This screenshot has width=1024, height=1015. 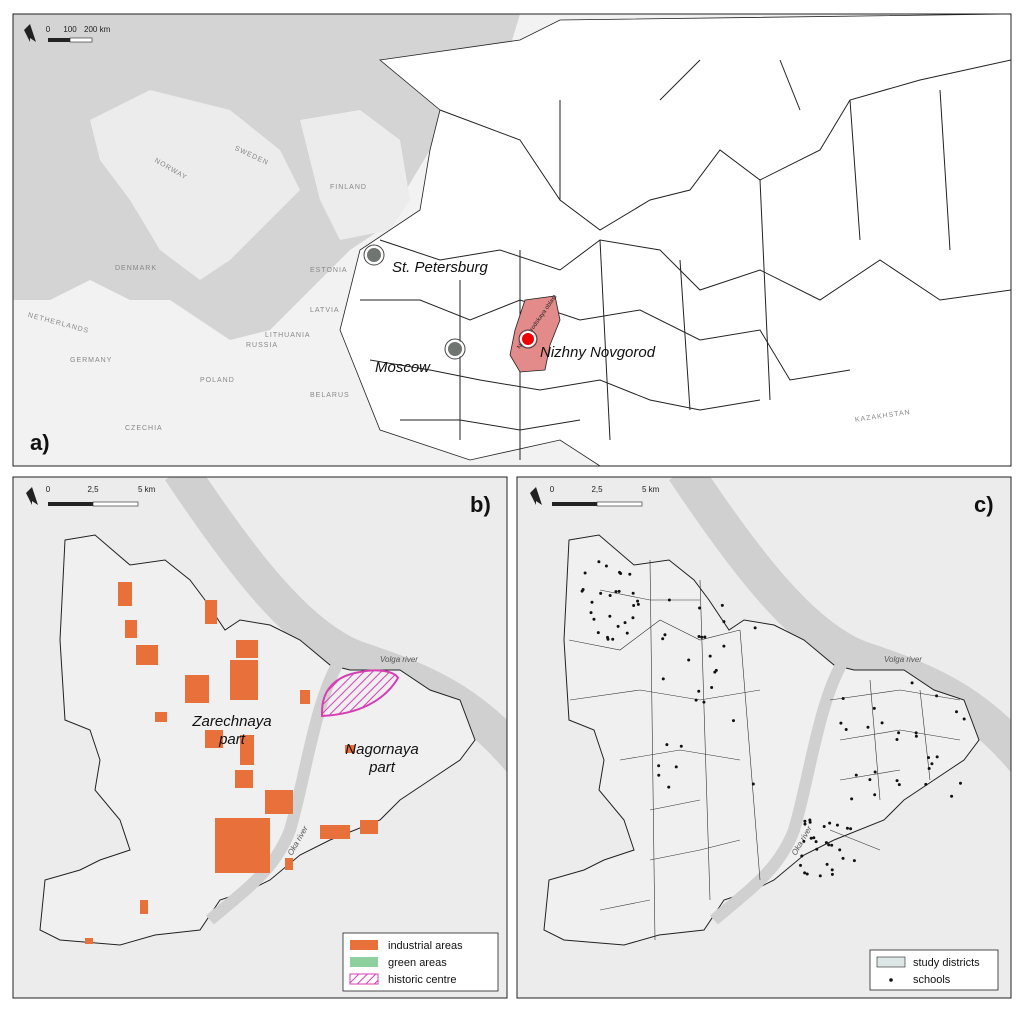 What do you see at coordinates (136, 268) in the screenshot?
I see `country-label: DENMARK` at bounding box center [136, 268].